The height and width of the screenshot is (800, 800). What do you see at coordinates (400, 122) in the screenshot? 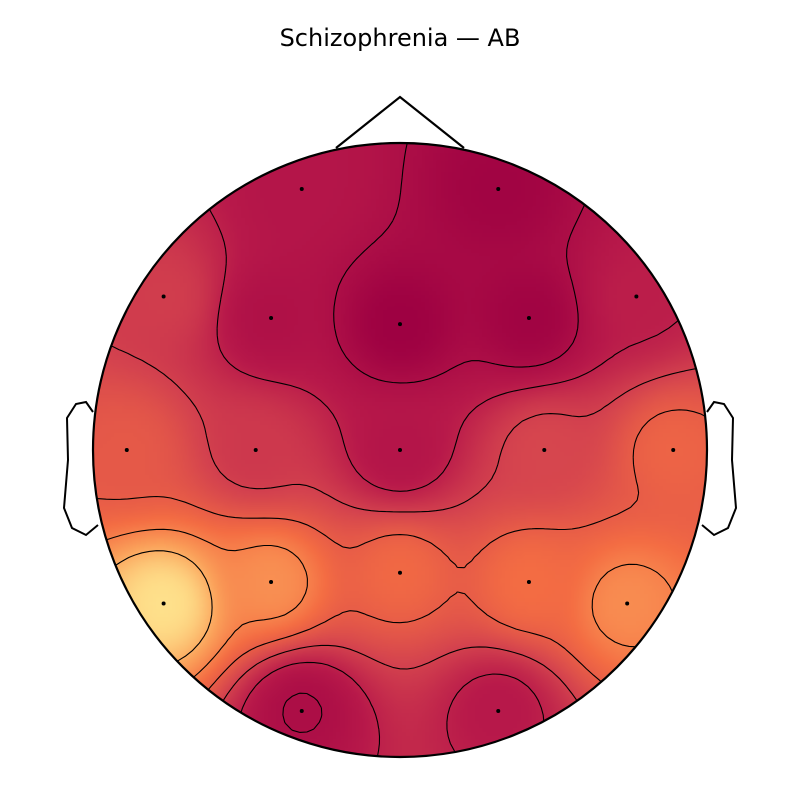
I see `nose-outline` at bounding box center [400, 122].